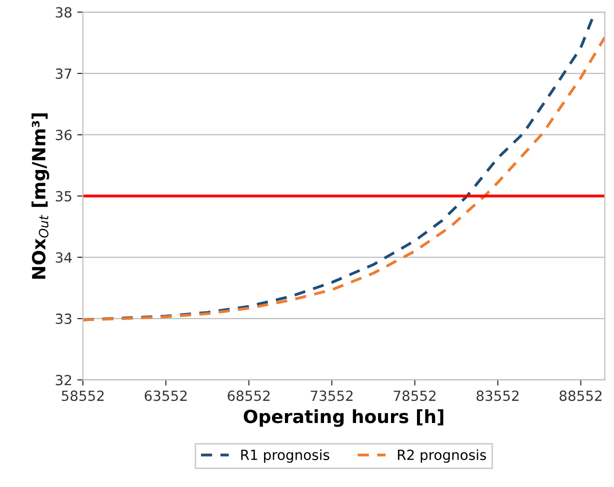  Describe the element at coordinates (581, 396) in the screenshot. I see `x-tick-label: 88552` at that location.